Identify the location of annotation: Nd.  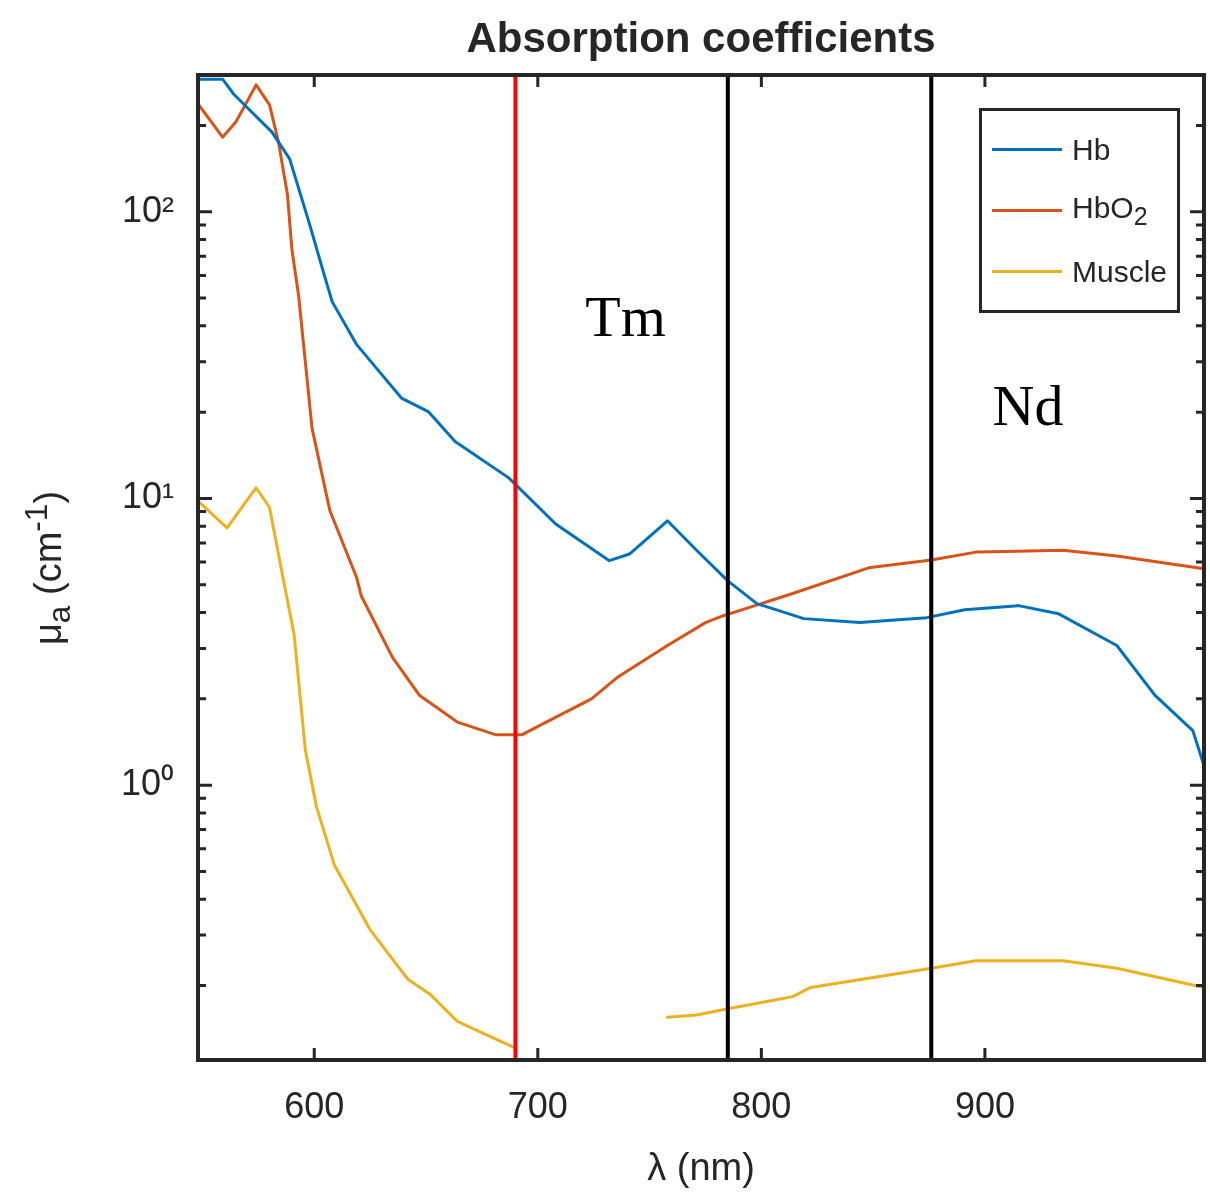
(1028, 406).